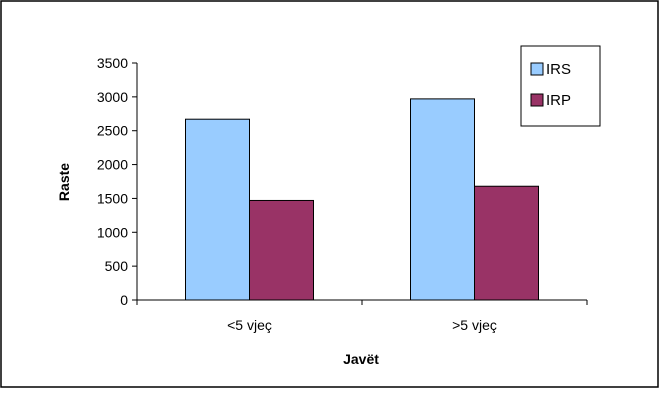 The image size is (659, 393). Describe the element at coordinates (112, 198) in the screenshot. I see `y-tick-label: 1500` at that location.